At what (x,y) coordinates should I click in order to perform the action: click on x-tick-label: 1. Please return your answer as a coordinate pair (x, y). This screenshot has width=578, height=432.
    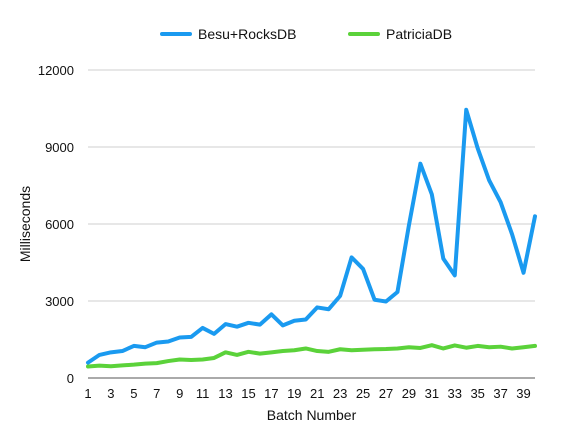
    Looking at the image, I should click on (87, 393).